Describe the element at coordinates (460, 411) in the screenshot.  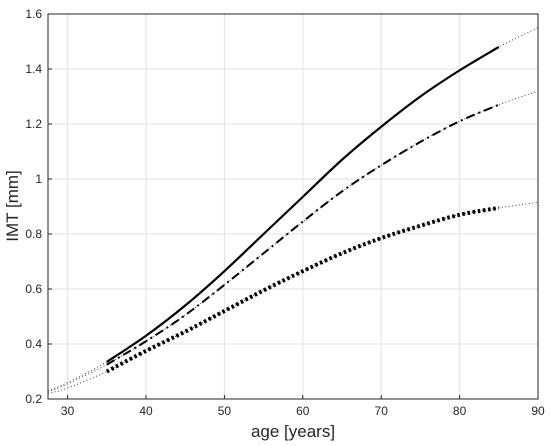
I see `x-tick-label: 80` at that location.